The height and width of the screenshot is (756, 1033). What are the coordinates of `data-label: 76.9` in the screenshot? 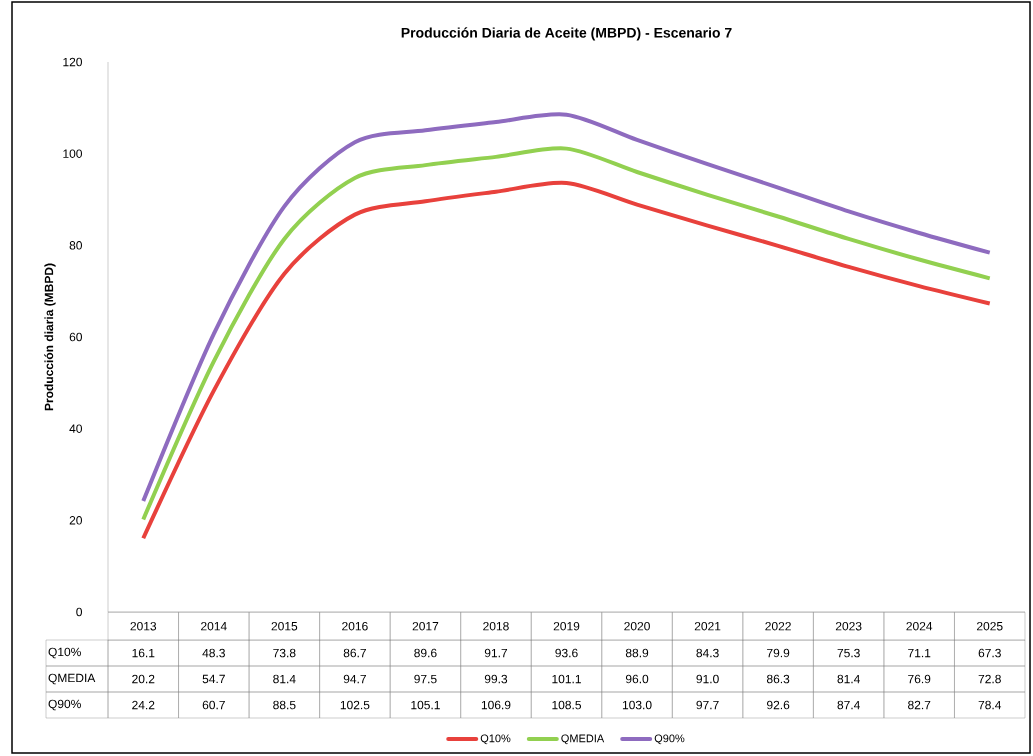 It's located at (919, 679).